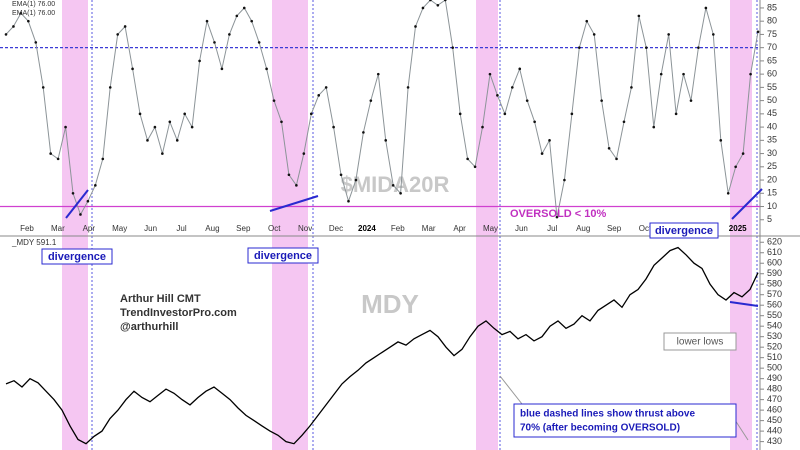 This screenshot has width=800, height=450. Describe the element at coordinates (774, 378) in the screenshot. I see `y-tick-label: 490` at that location.